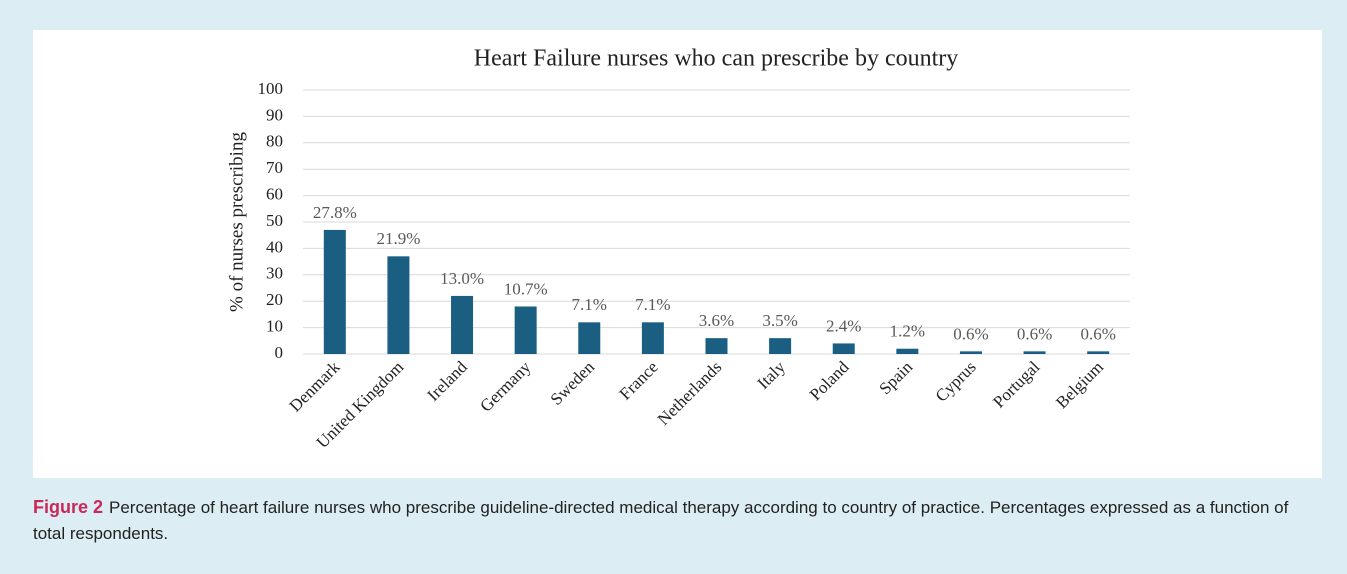  What do you see at coordinates (505, 386) in the screenshot?
I see `x-tick-label: Germany` at bounding box center [505, 386].